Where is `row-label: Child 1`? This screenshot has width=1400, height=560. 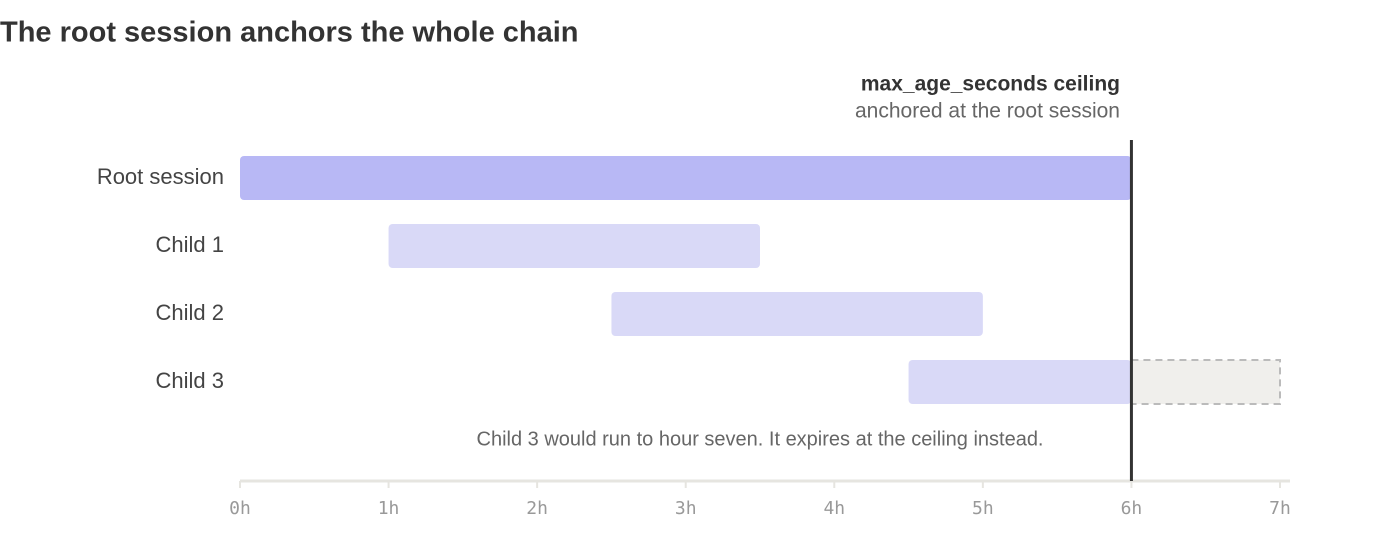
row-label: Child 1 is located at coordinates (190, 244).